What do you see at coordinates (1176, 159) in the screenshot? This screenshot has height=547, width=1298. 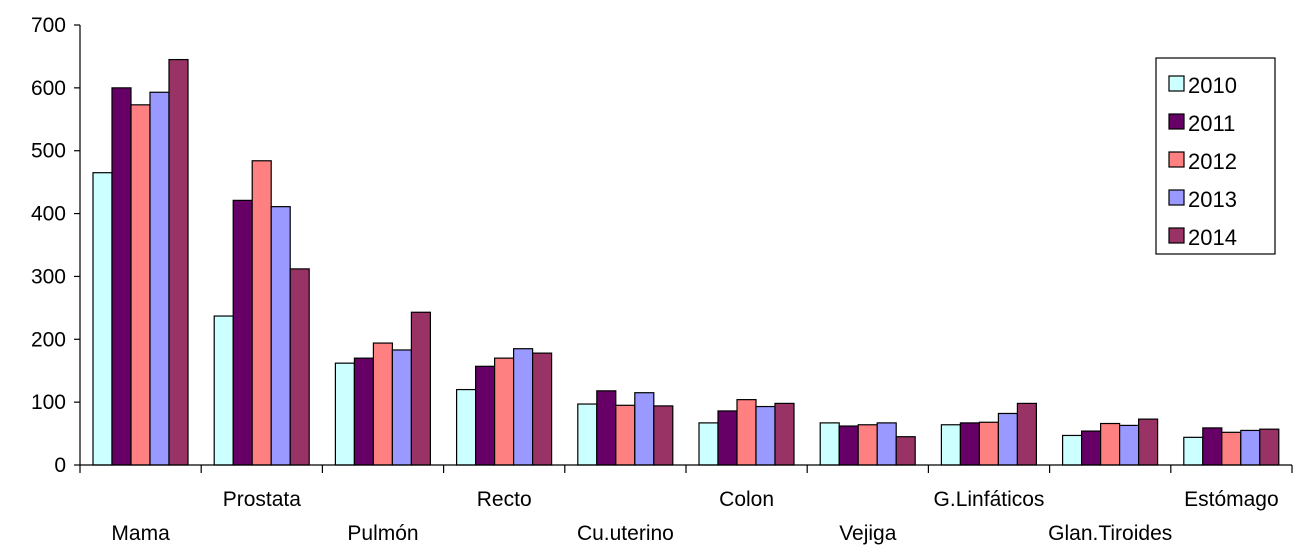 I see `legend-swatch-2012` at bounding box center [1176, 159].